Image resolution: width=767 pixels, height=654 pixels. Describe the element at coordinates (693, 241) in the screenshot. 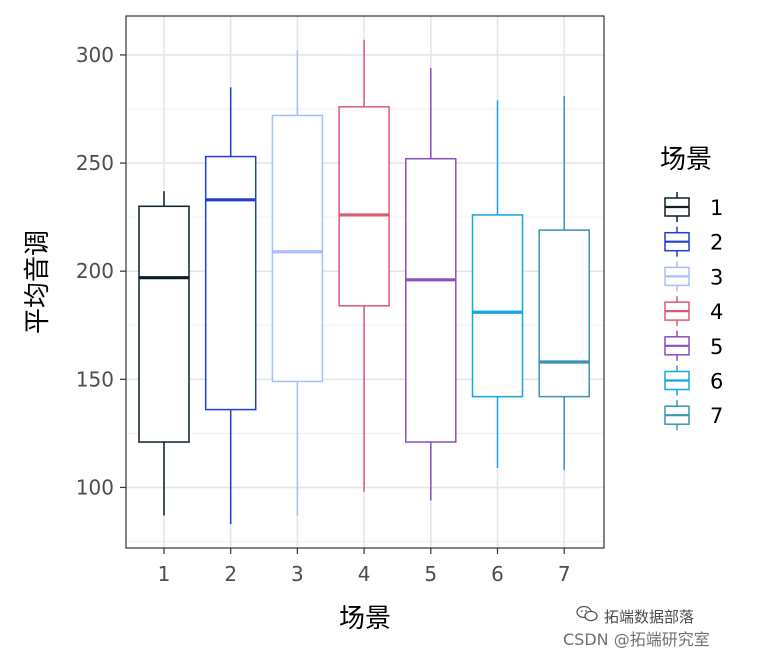

I see `legend-item-2: 2` at that location.